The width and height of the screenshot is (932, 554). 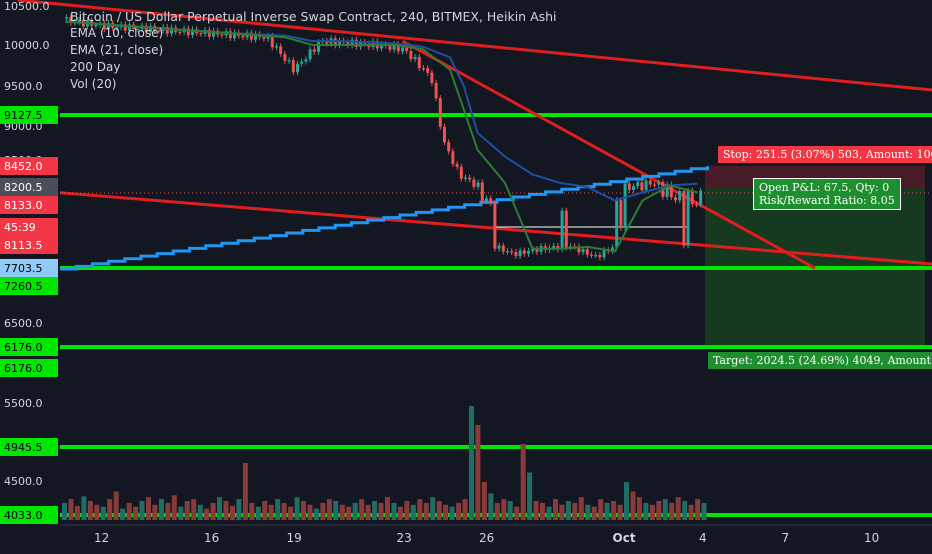 I want to click on indicator-volume: Vol (20), so click(x=313, y=84).